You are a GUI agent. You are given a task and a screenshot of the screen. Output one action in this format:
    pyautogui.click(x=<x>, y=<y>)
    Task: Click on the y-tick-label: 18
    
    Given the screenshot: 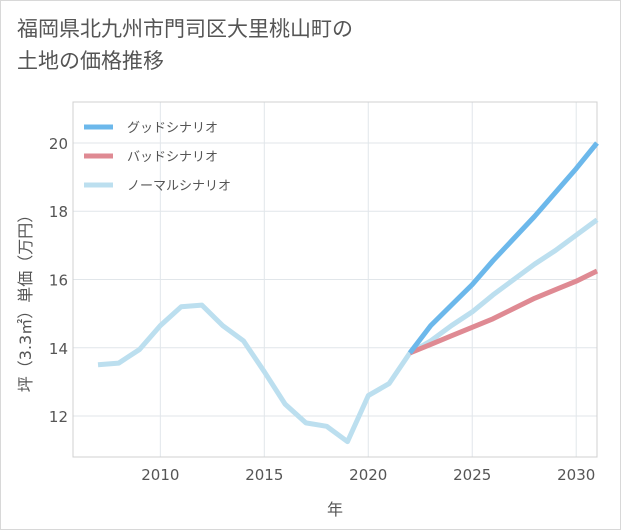 What is the action you would take?
    pyautogui.click(x=58, y=212)
    